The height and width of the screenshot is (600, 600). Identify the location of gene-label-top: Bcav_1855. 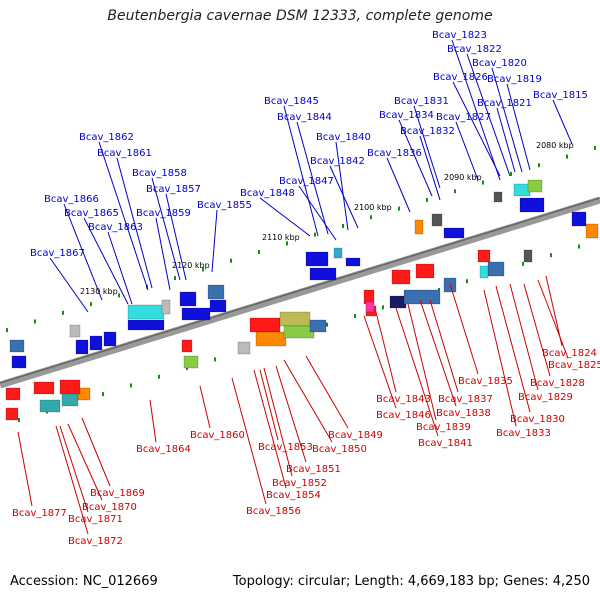
(224, 205).